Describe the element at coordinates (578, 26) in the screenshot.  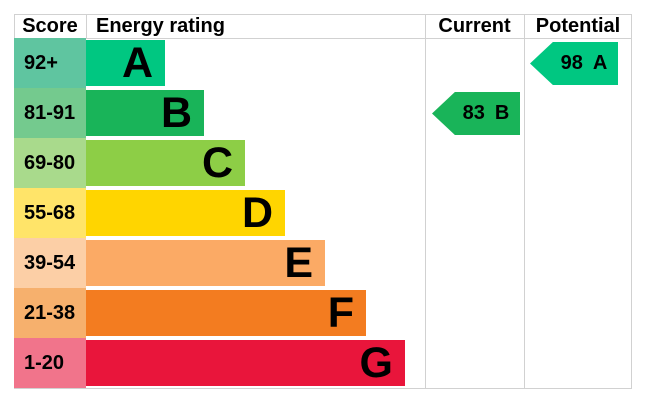
I see `header-potential: Potential` at that location.